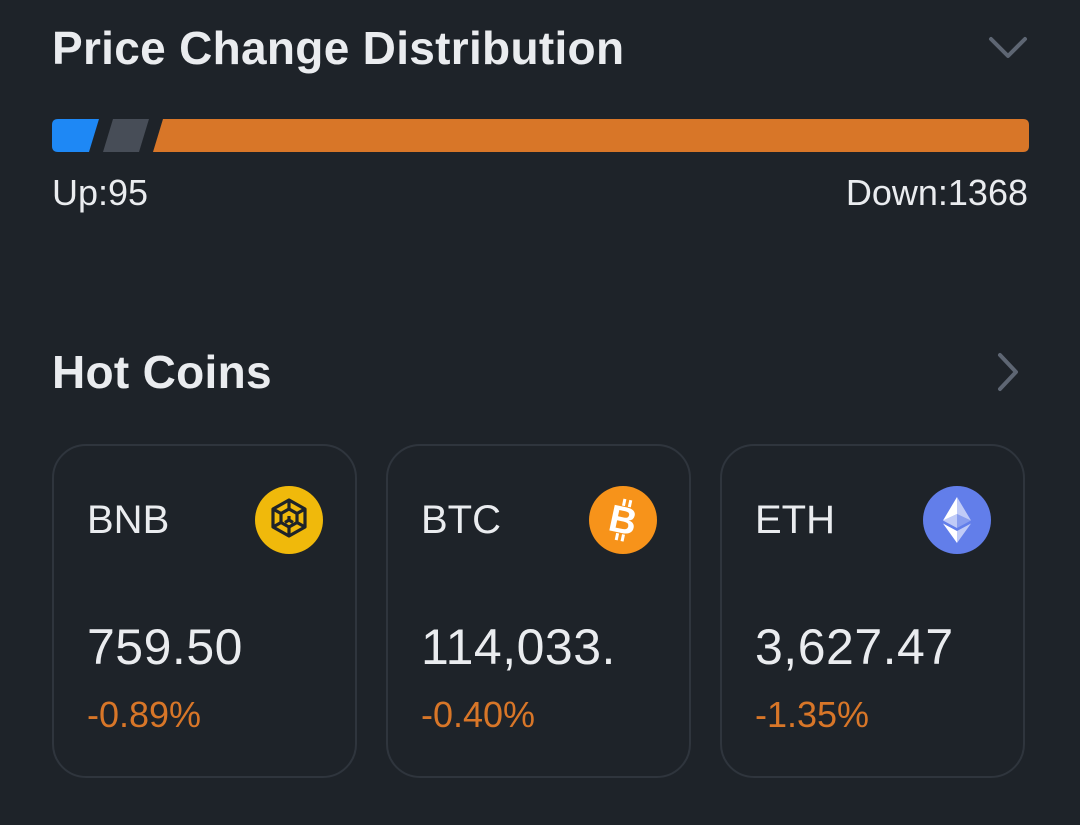  Describe the element at coordinates (126, 135) in the screenshot. I see `distribution-bar-flat` at that location.